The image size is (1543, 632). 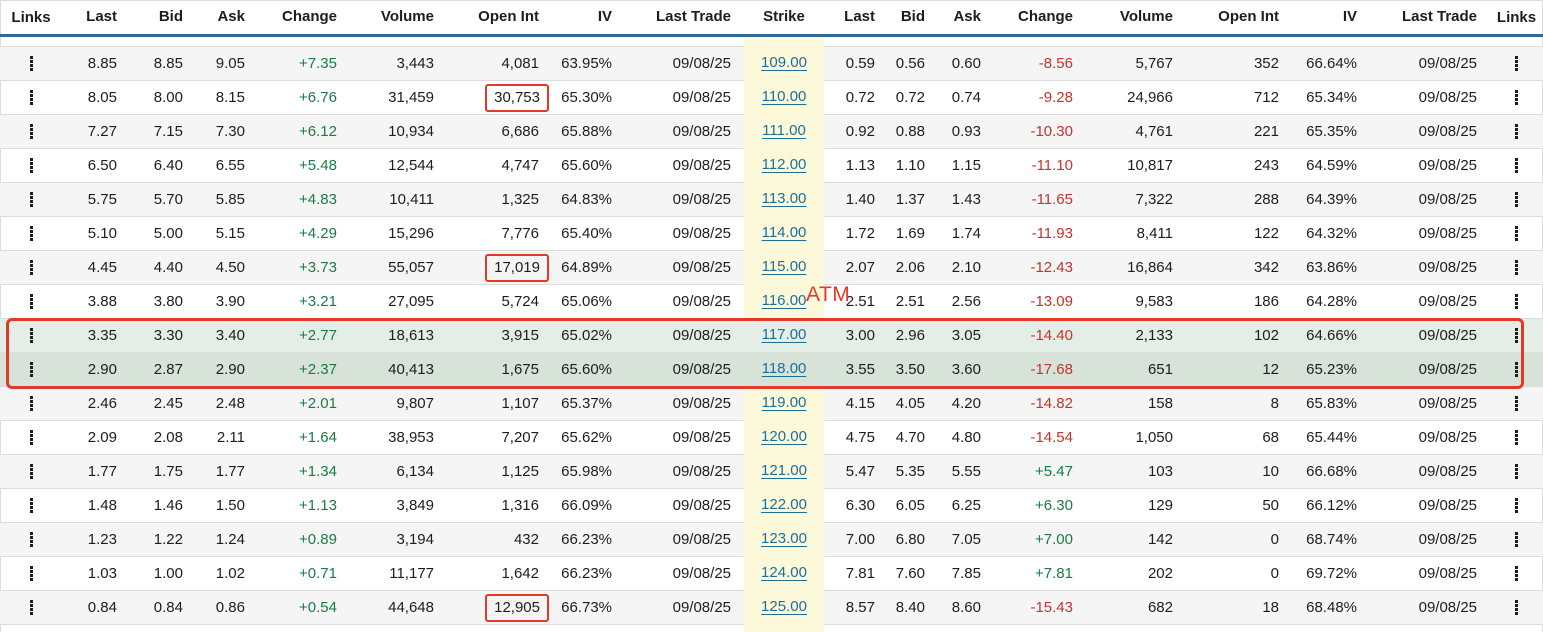 What do you see at coordinates (784, 470) in the screenshot?
I see `strike-link: 121.00` at bounding box center [784, 470].